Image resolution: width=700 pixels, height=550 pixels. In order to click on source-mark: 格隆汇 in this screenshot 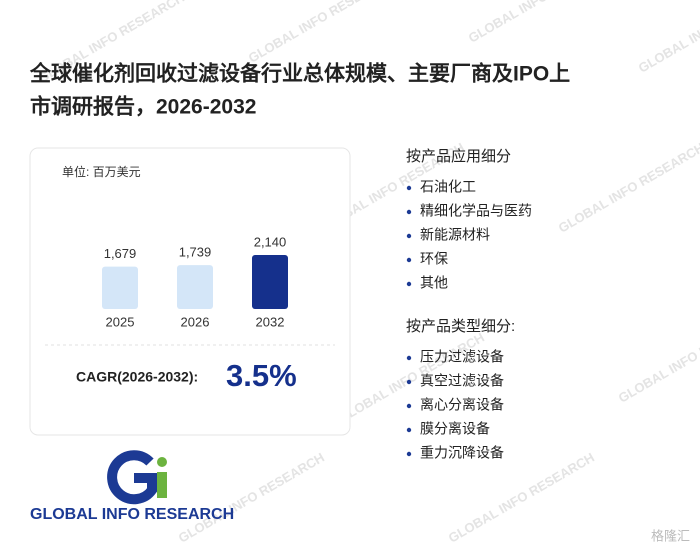, I will do `click(670, 535)`.